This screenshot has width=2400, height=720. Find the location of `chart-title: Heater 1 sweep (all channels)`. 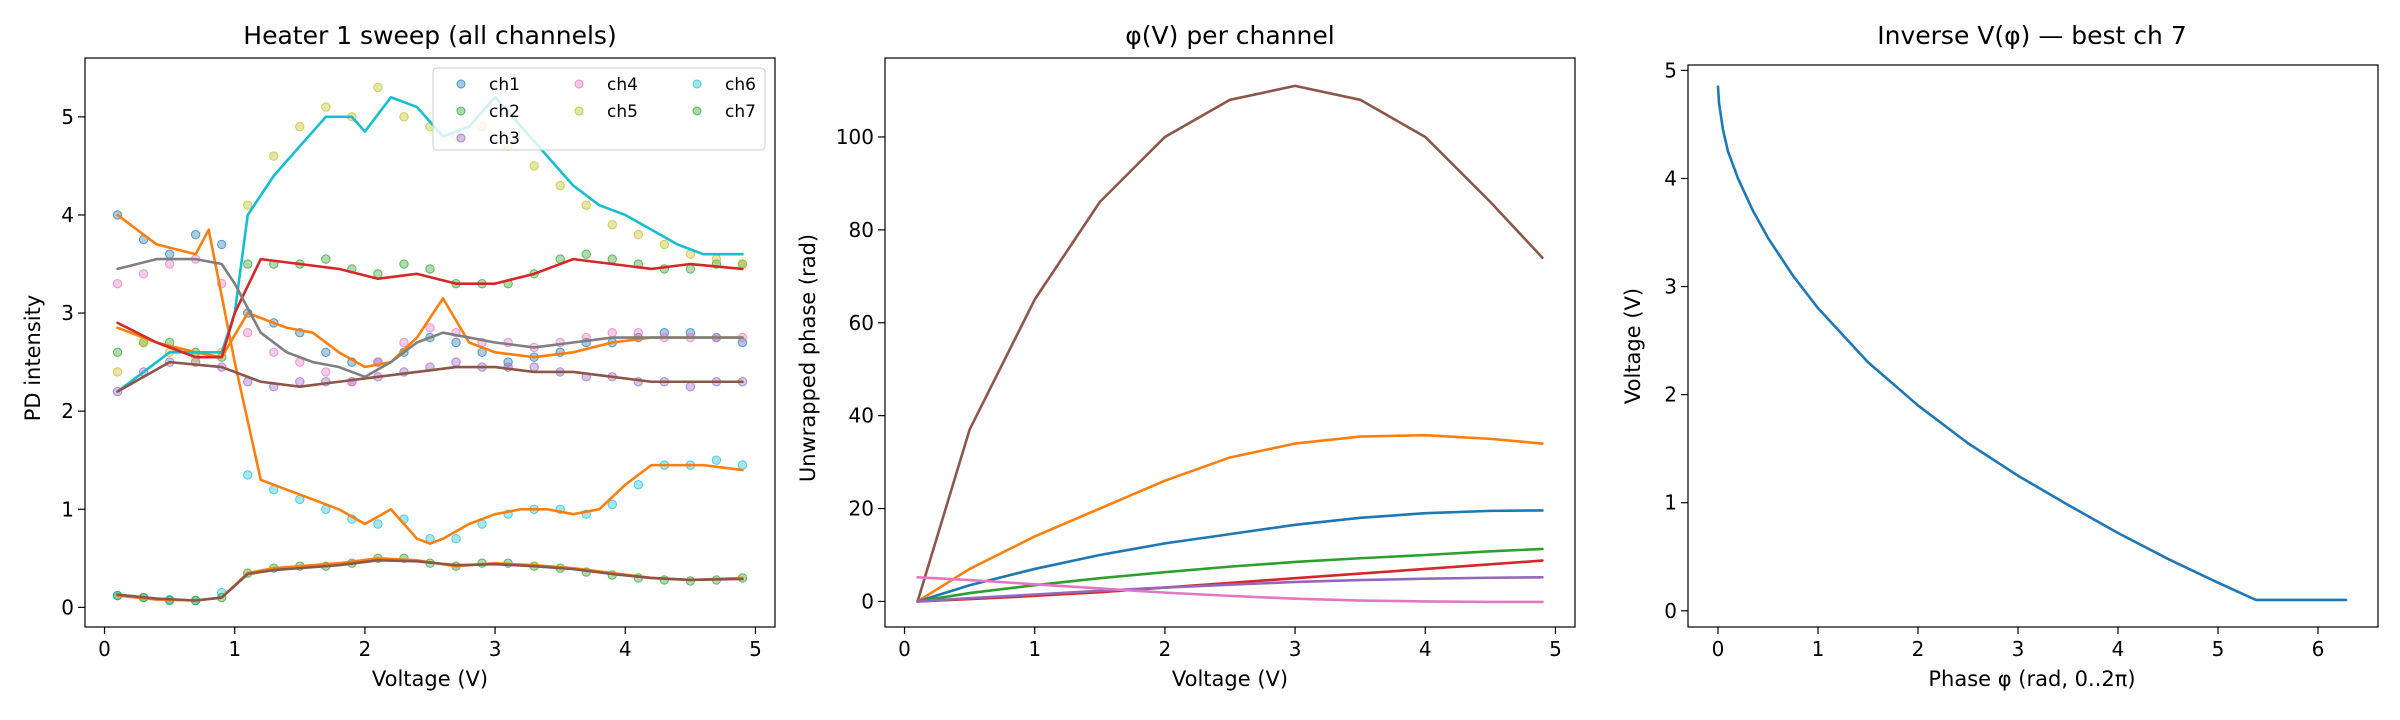

chart-title: Heater 1 sweep (all channels) is located at coordinates (429, 35).